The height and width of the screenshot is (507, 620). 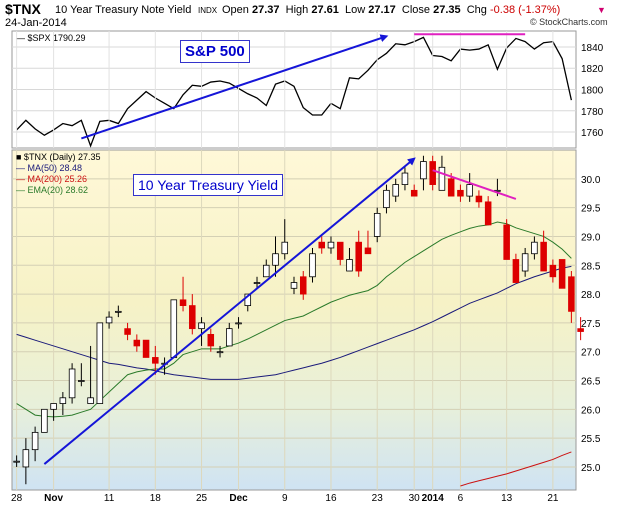 I want to click on quote-date: 24-Jan-2014, so click(x=36, y=23).